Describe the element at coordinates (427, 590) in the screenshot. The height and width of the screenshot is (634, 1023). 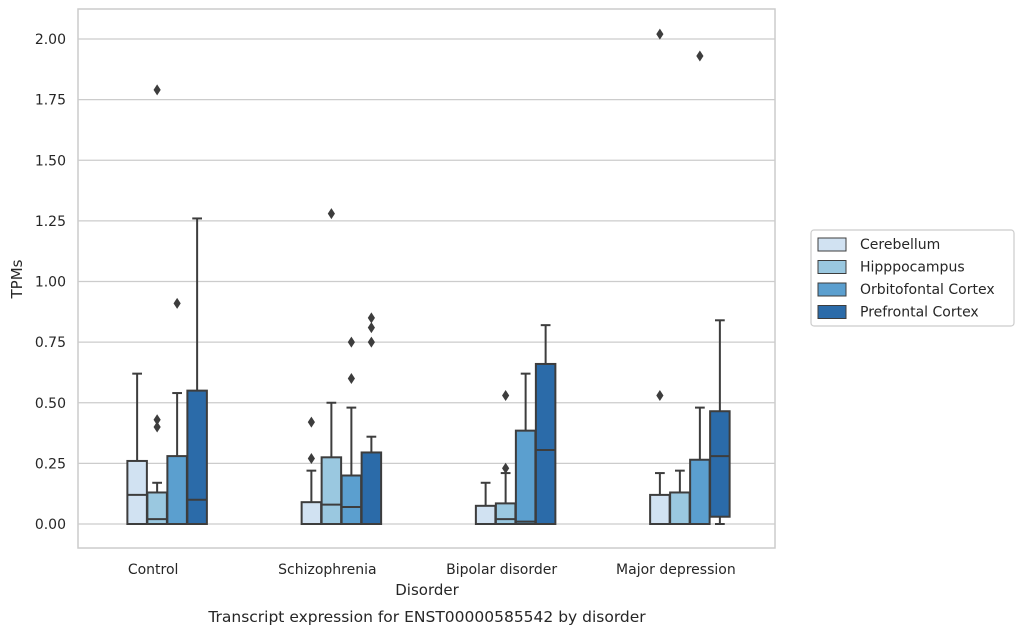
I see `x-axis-label: Disorder` at that location.